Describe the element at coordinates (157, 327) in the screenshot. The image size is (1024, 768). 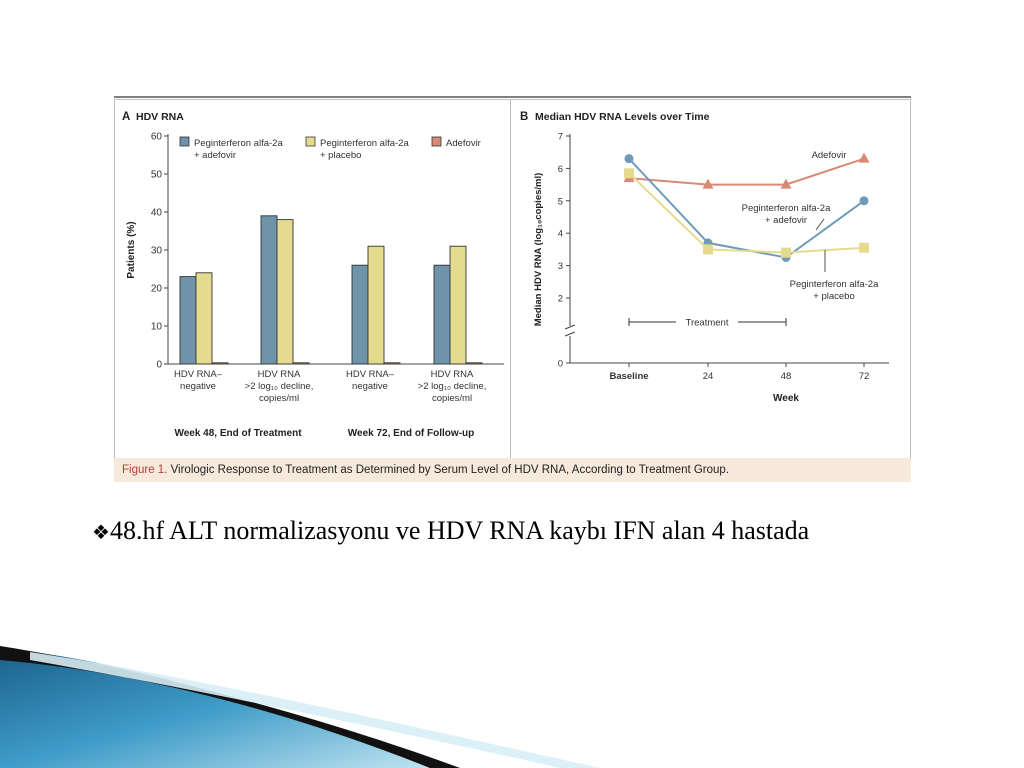
I see `panel-a-y-tick-label: 10` at that location.